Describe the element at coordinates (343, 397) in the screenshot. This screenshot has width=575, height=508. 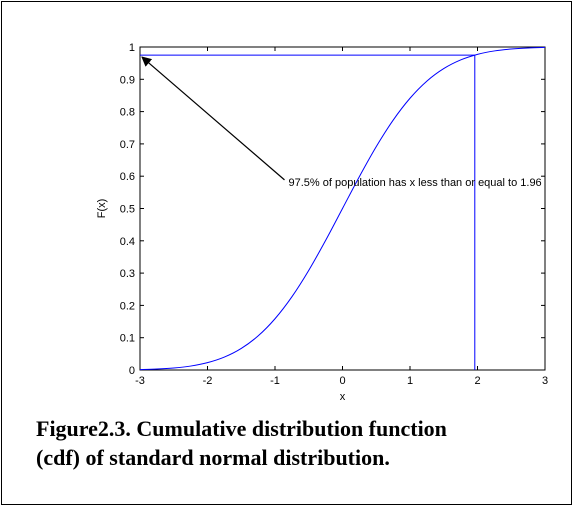
I see `x-axis-label: x` at that location.